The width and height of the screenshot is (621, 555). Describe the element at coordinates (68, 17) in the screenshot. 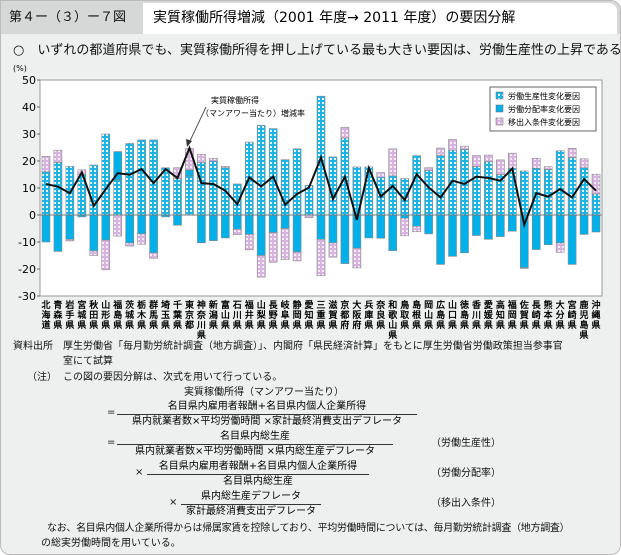

I see `figure-number: 第４ー（３）ー７図` at that location.